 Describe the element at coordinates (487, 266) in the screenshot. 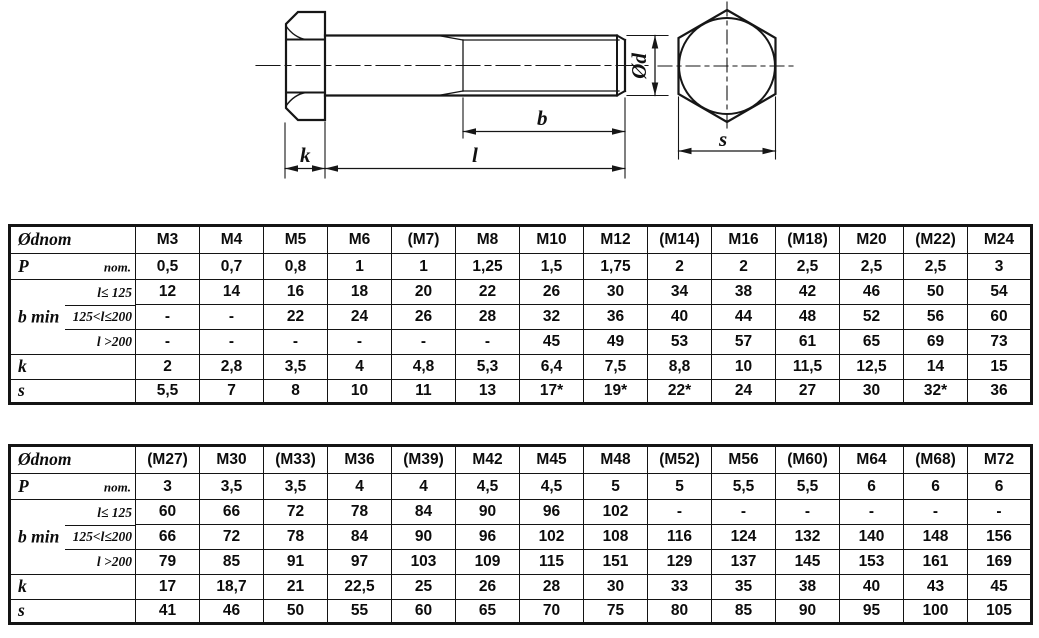

I see `value-cell: 1,25` at that location.